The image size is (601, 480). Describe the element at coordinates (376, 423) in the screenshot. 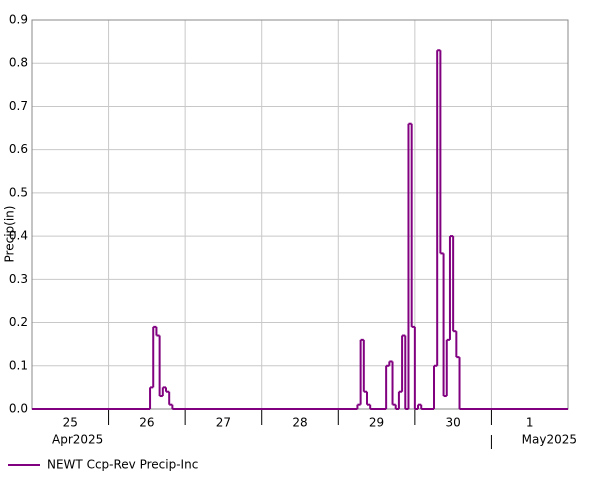

I see `x-tick-label: 29` at that location.